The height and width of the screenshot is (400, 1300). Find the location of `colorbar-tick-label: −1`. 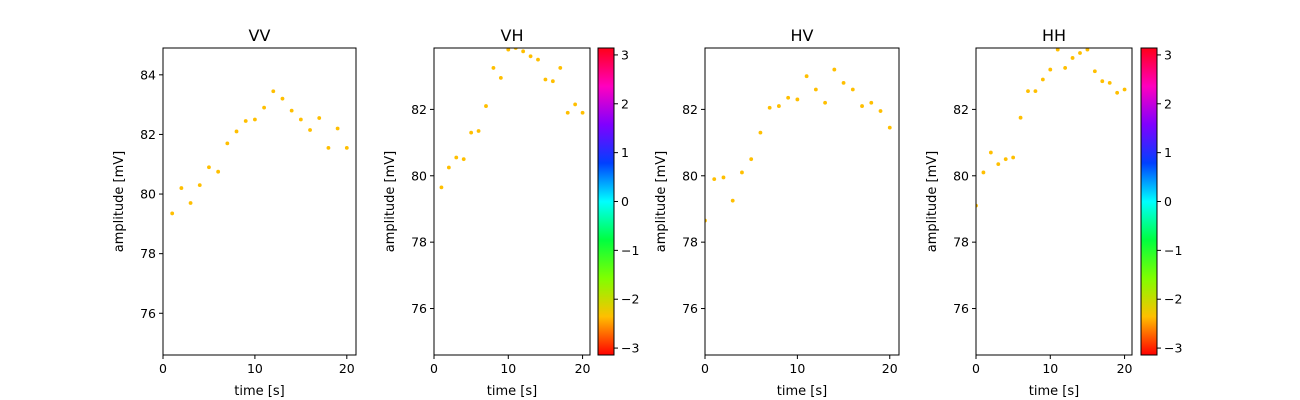

colorbar-tick-label: −1 is located at coordinates (630, 250).